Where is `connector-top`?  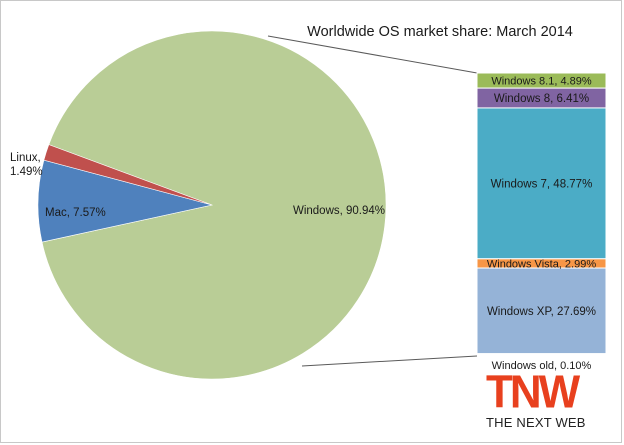 connector-top is located at coordinates (372, 54).